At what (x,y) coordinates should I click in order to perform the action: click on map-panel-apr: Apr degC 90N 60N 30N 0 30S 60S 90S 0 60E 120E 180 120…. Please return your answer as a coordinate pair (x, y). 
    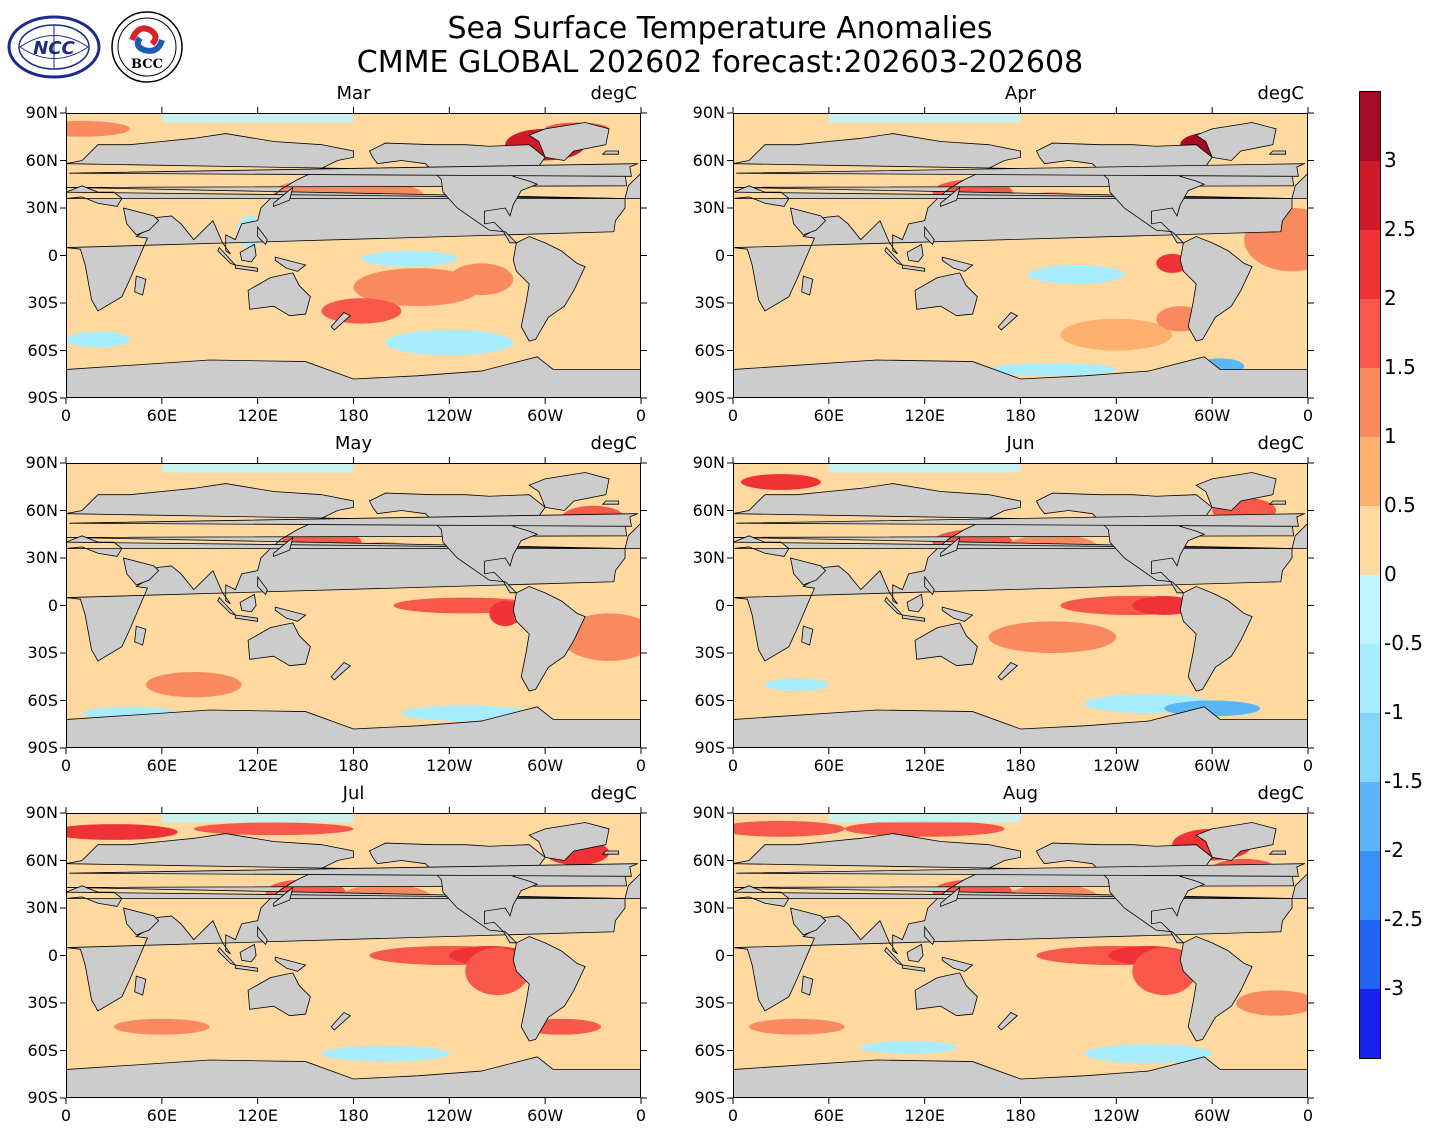
    Looking at the image, I should click on (1003, 254).